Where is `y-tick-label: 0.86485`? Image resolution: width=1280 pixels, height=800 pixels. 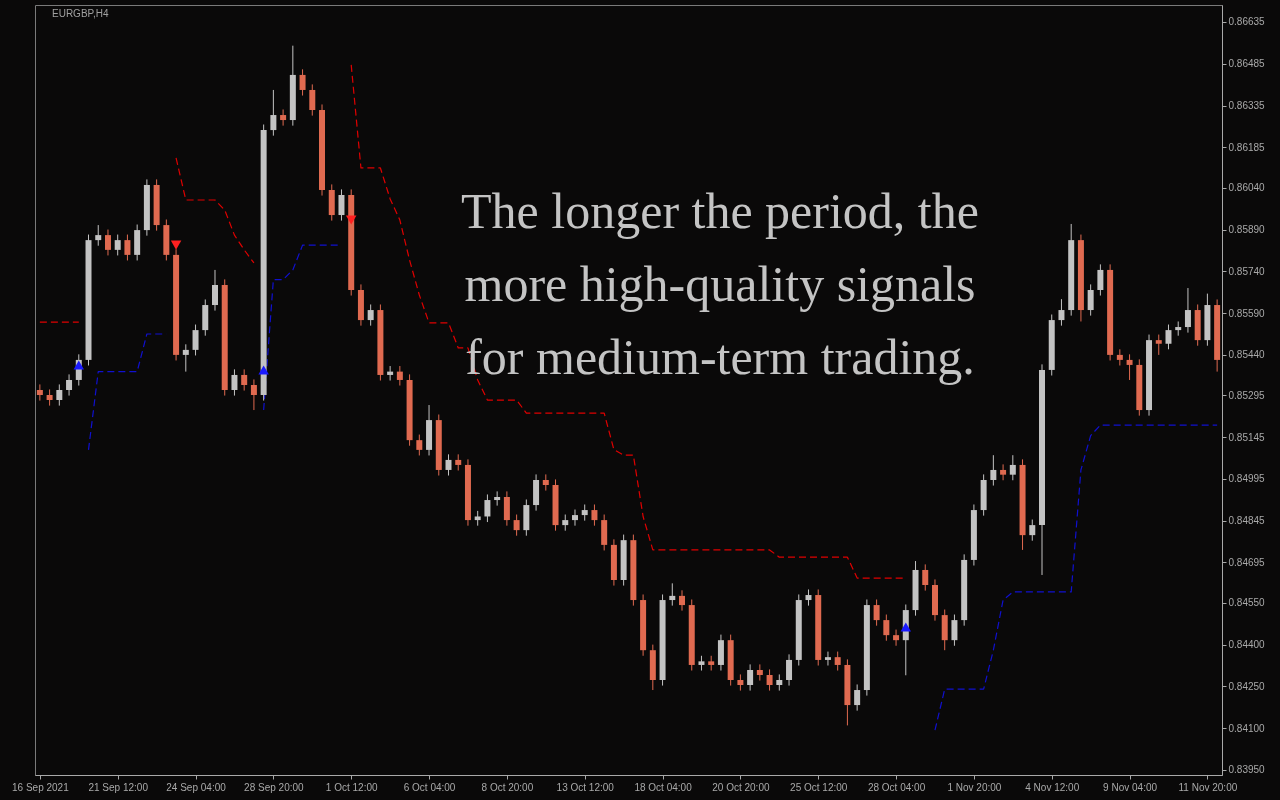 y-tick-label: 0.86485 is located at coordinates (1247, 64).